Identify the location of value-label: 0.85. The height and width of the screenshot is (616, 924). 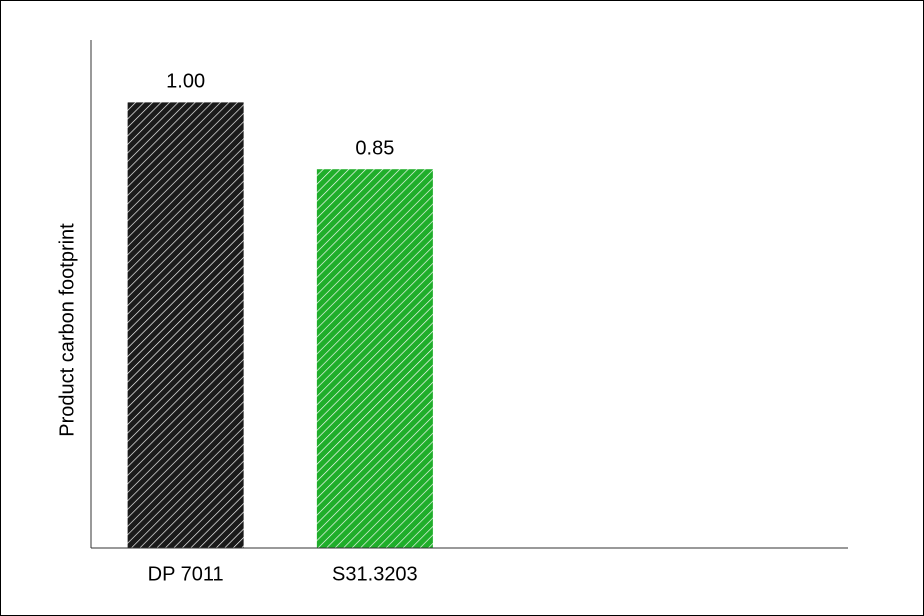
(374, 149).